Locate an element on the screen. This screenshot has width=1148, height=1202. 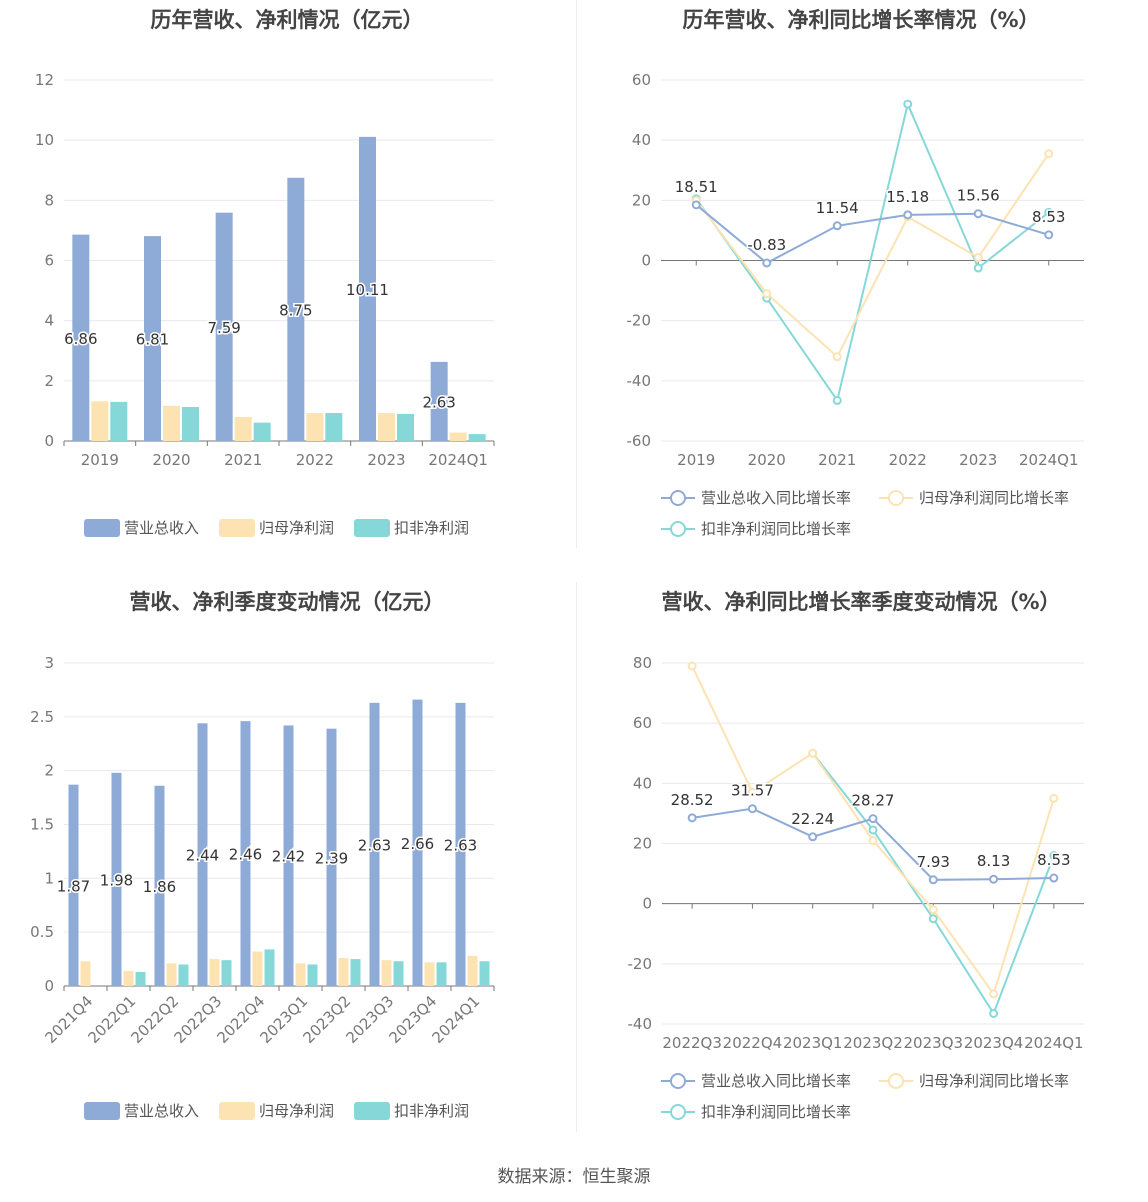
data-label: 2.46 is located at coordinates (245, 855).